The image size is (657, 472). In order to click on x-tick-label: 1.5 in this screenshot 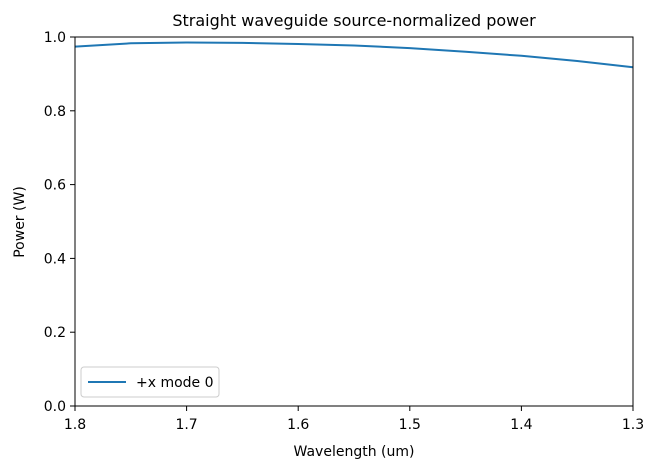, I will do `click(410, 425)`.